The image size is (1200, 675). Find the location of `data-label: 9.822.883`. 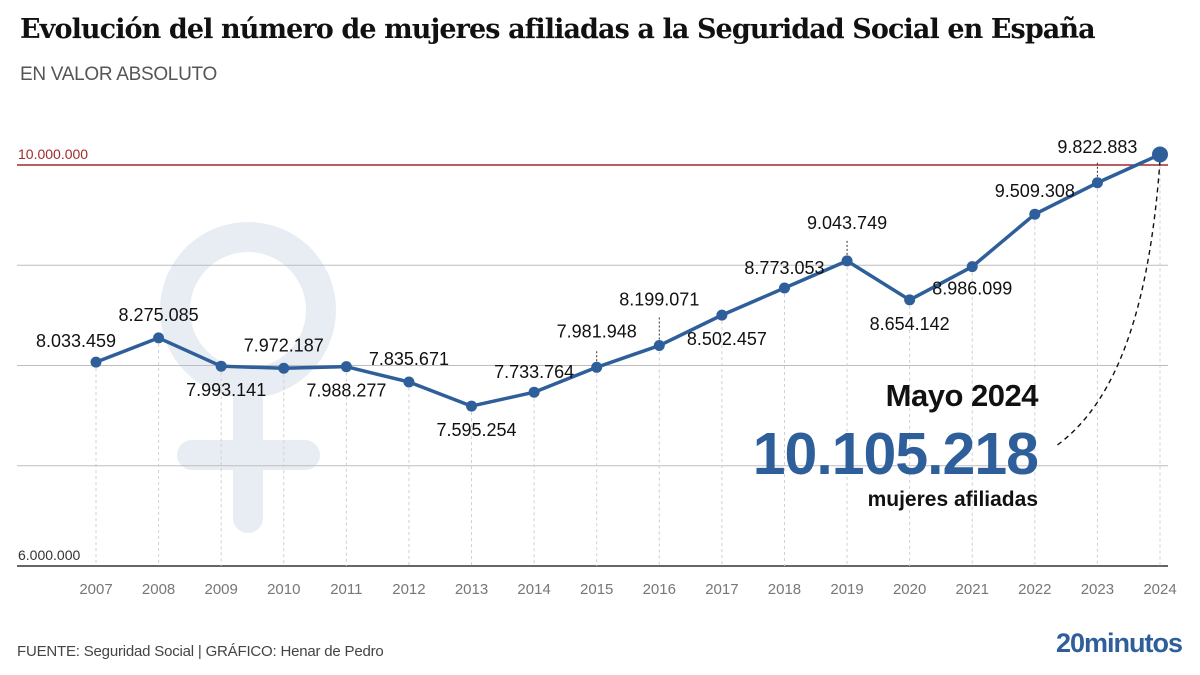

data-label: 9.822.883 is located at coordinates (1097, 147).